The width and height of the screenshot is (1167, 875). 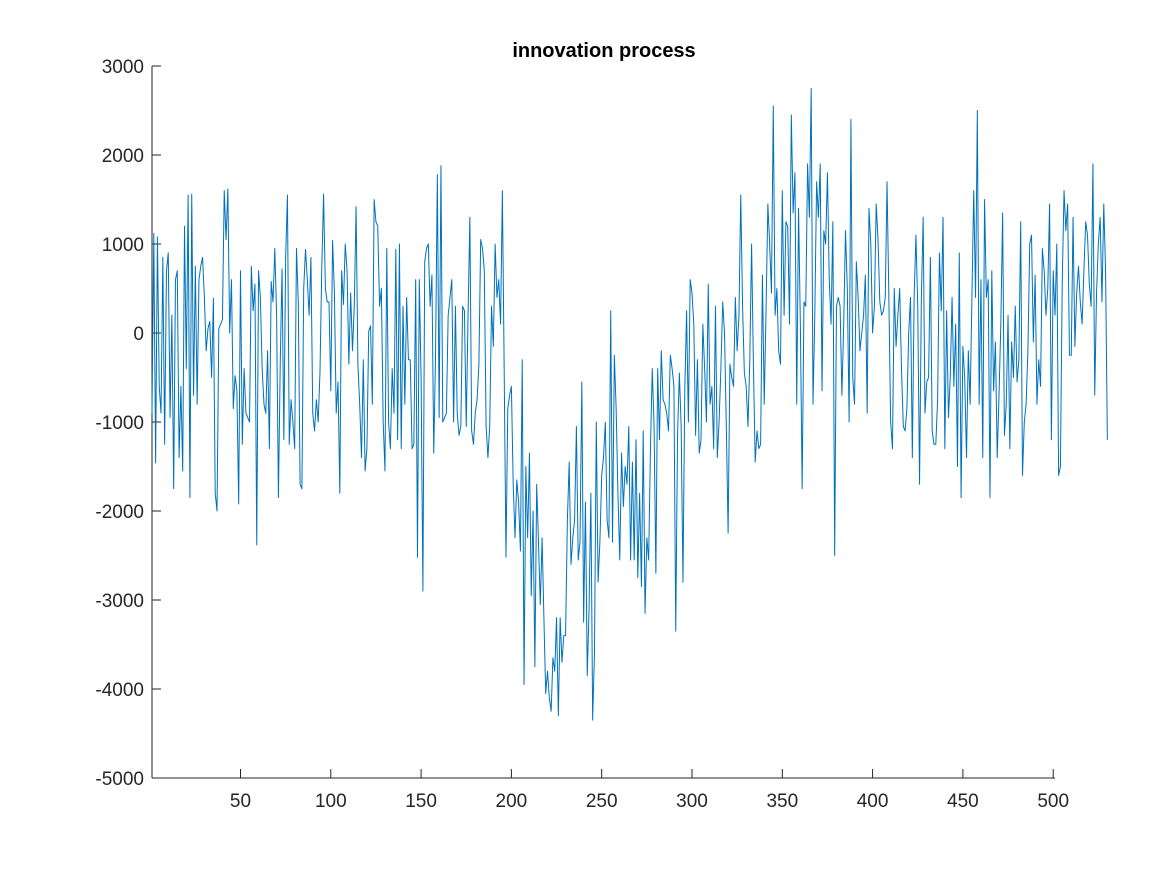 What do you see at coordinates (240, 801) in the screenshot?
I see `x-tick-label: 50` at bounding box center [240, 801].